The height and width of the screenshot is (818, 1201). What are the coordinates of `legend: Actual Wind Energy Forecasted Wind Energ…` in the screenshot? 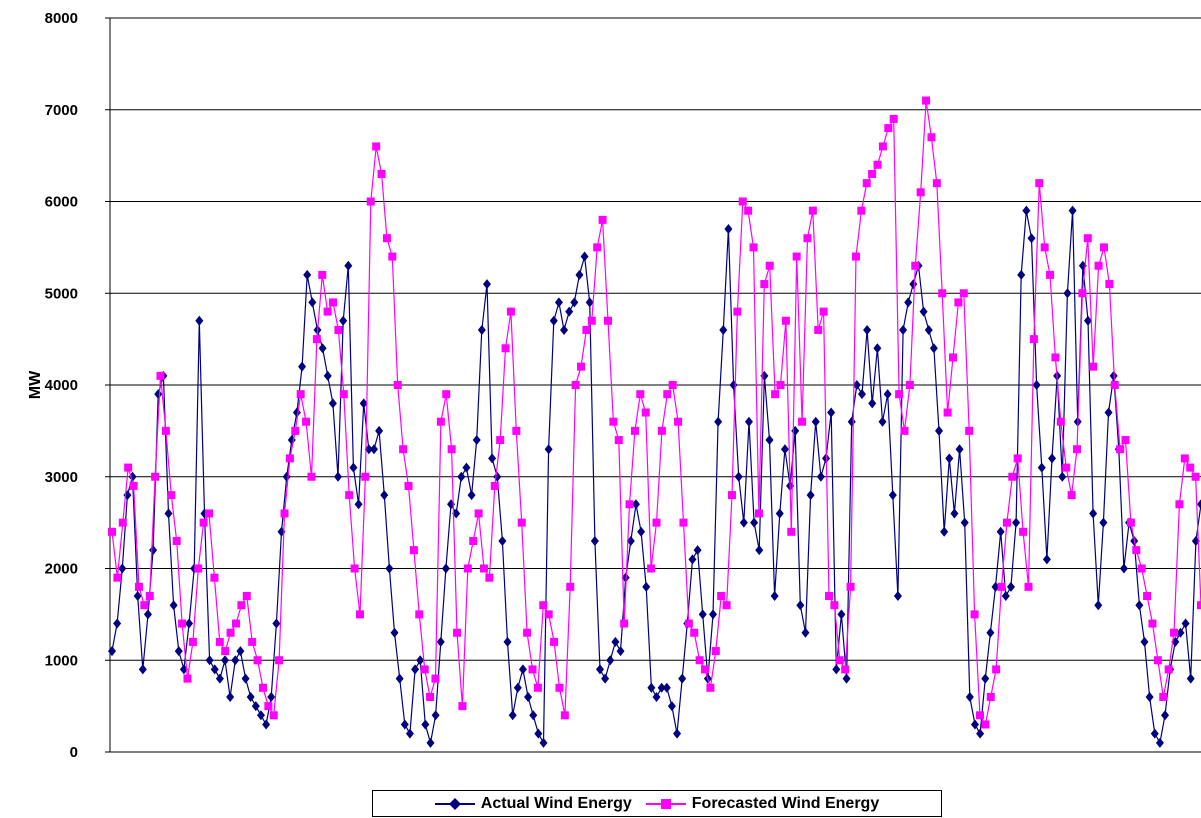 It's located at (657, 803).